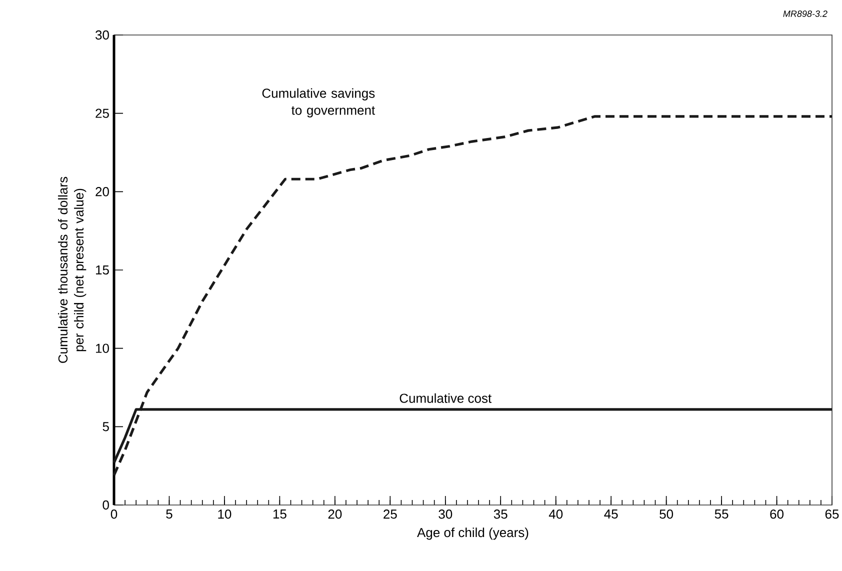 This screenshot has height=571, width=842. I want to click on y-tick-label: 0, so click(105, 505).